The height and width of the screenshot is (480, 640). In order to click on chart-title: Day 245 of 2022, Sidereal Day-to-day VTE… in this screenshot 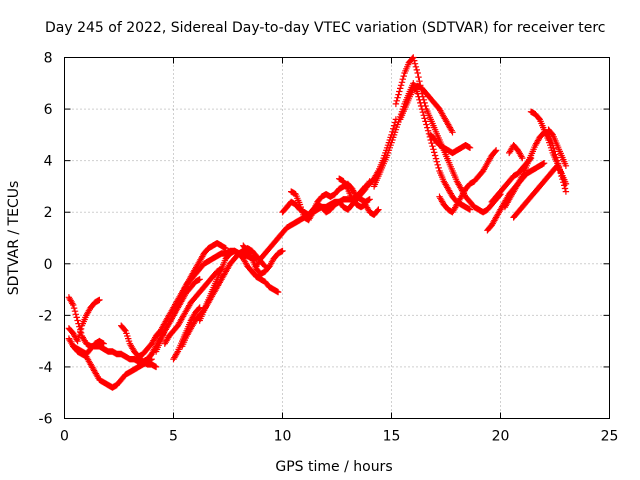, I will do `click(325, 28)`.